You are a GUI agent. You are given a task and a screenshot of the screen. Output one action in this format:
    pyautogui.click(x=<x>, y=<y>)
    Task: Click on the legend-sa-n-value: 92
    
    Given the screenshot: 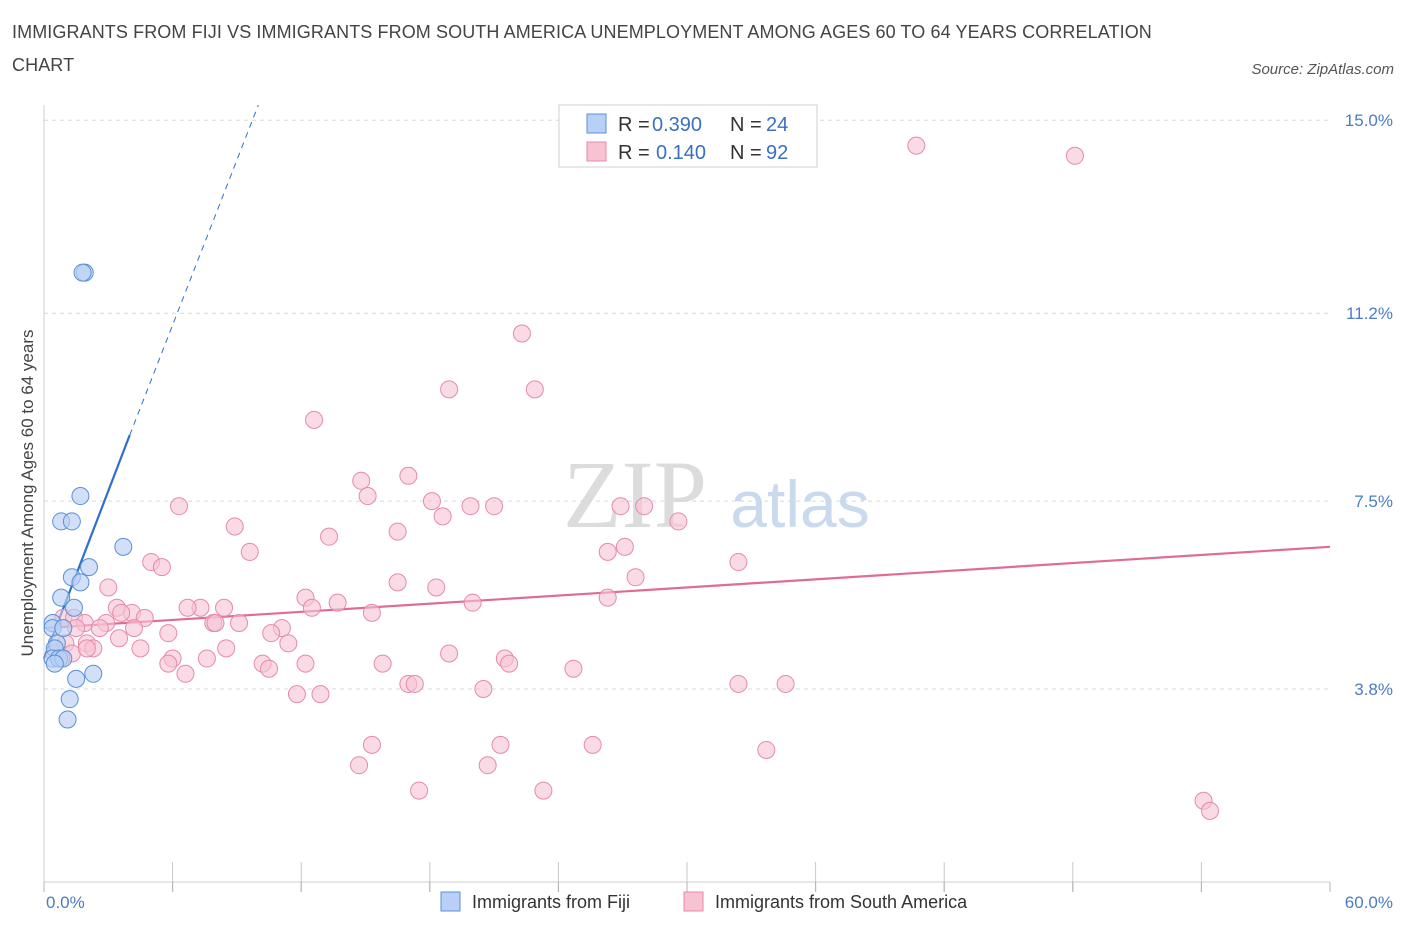 What is the action you would take?
    pyautogui.click(x=777, y=153)
    